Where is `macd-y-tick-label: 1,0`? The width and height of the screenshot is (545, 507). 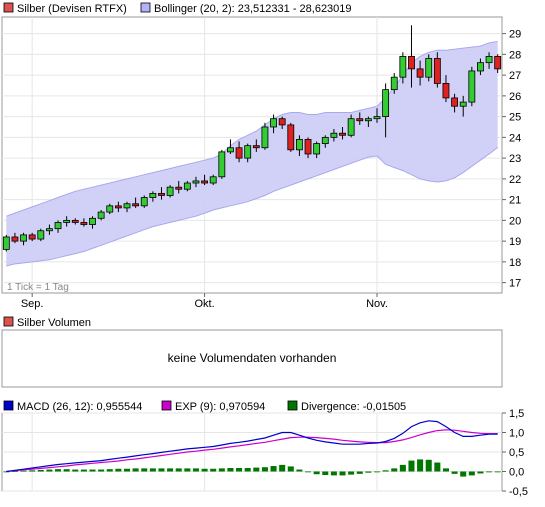
macd-y-tick-label: 1,0 is located at coordinates (516, 434).